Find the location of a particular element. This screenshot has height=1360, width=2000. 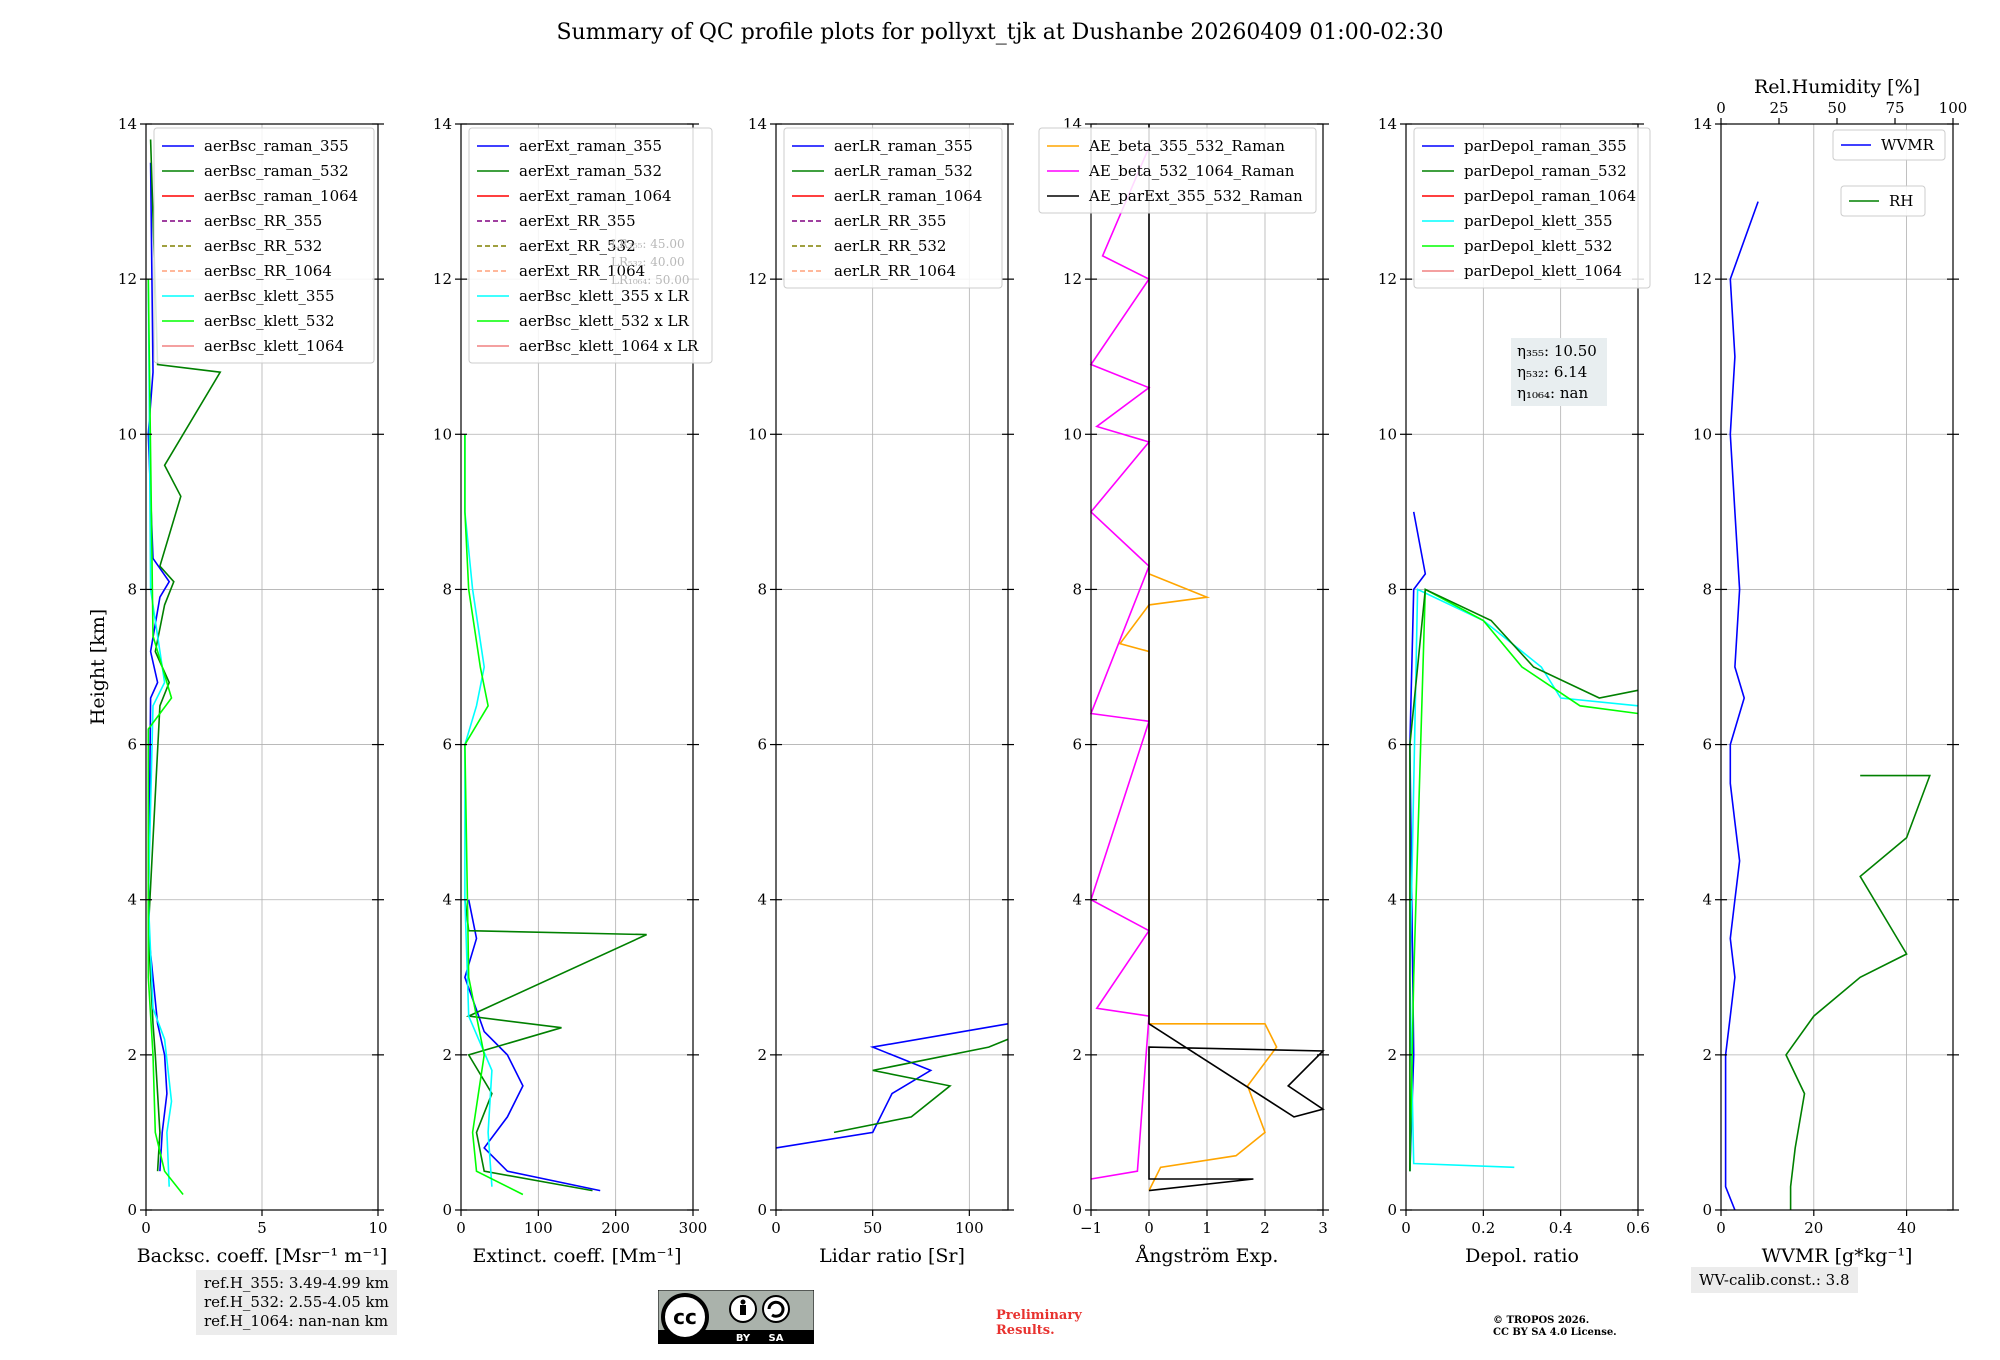

ref-height-355: ref.H_355: 3.49-4.99 km is located at coordinates (296, 1283).